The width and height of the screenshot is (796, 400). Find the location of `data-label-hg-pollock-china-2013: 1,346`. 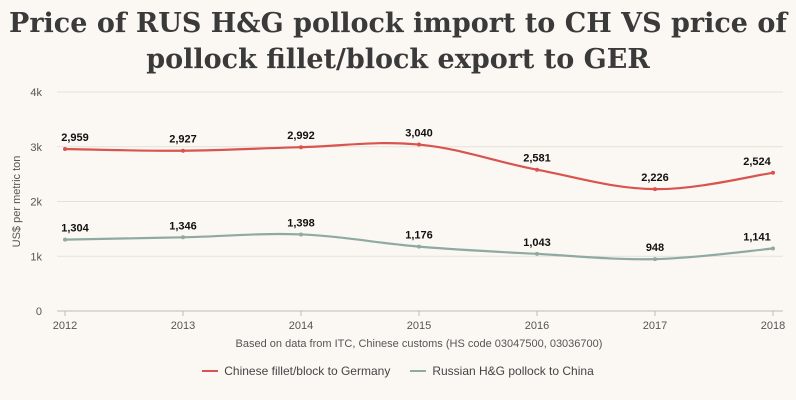

data-label-hg-pollock-china-2013: 1,346 is located at coordinates (183, 226).